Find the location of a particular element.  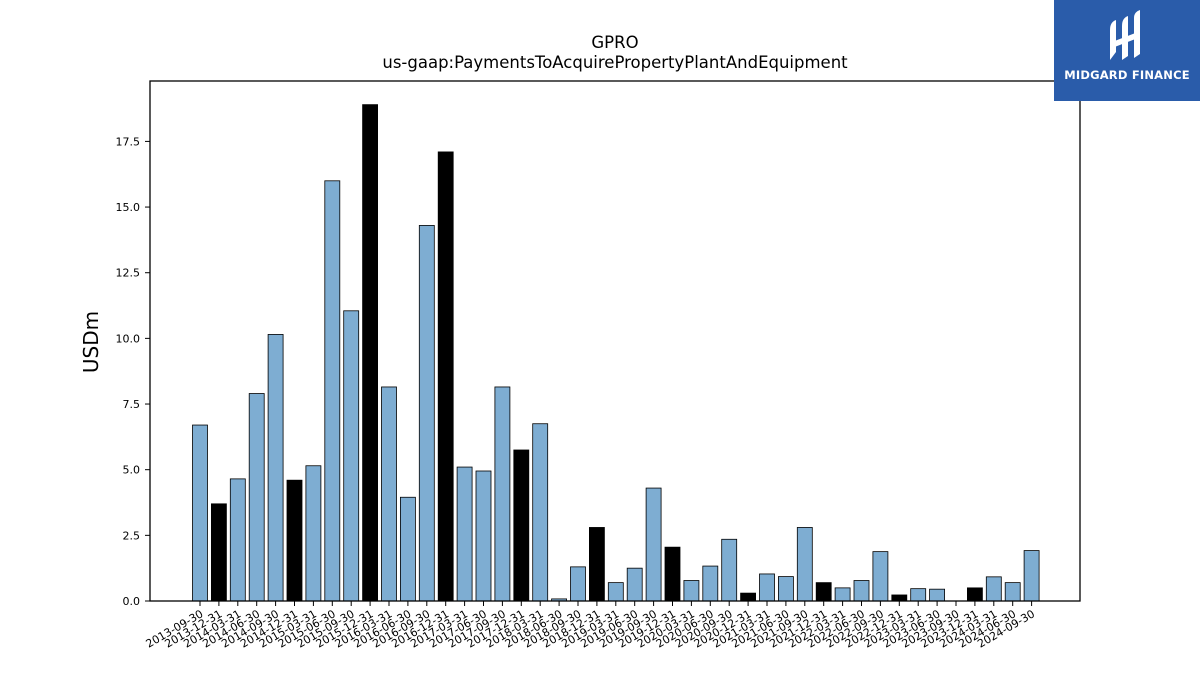

midgard-logo: MIDGARD FINANCE is located at coordinates (1127, 50).